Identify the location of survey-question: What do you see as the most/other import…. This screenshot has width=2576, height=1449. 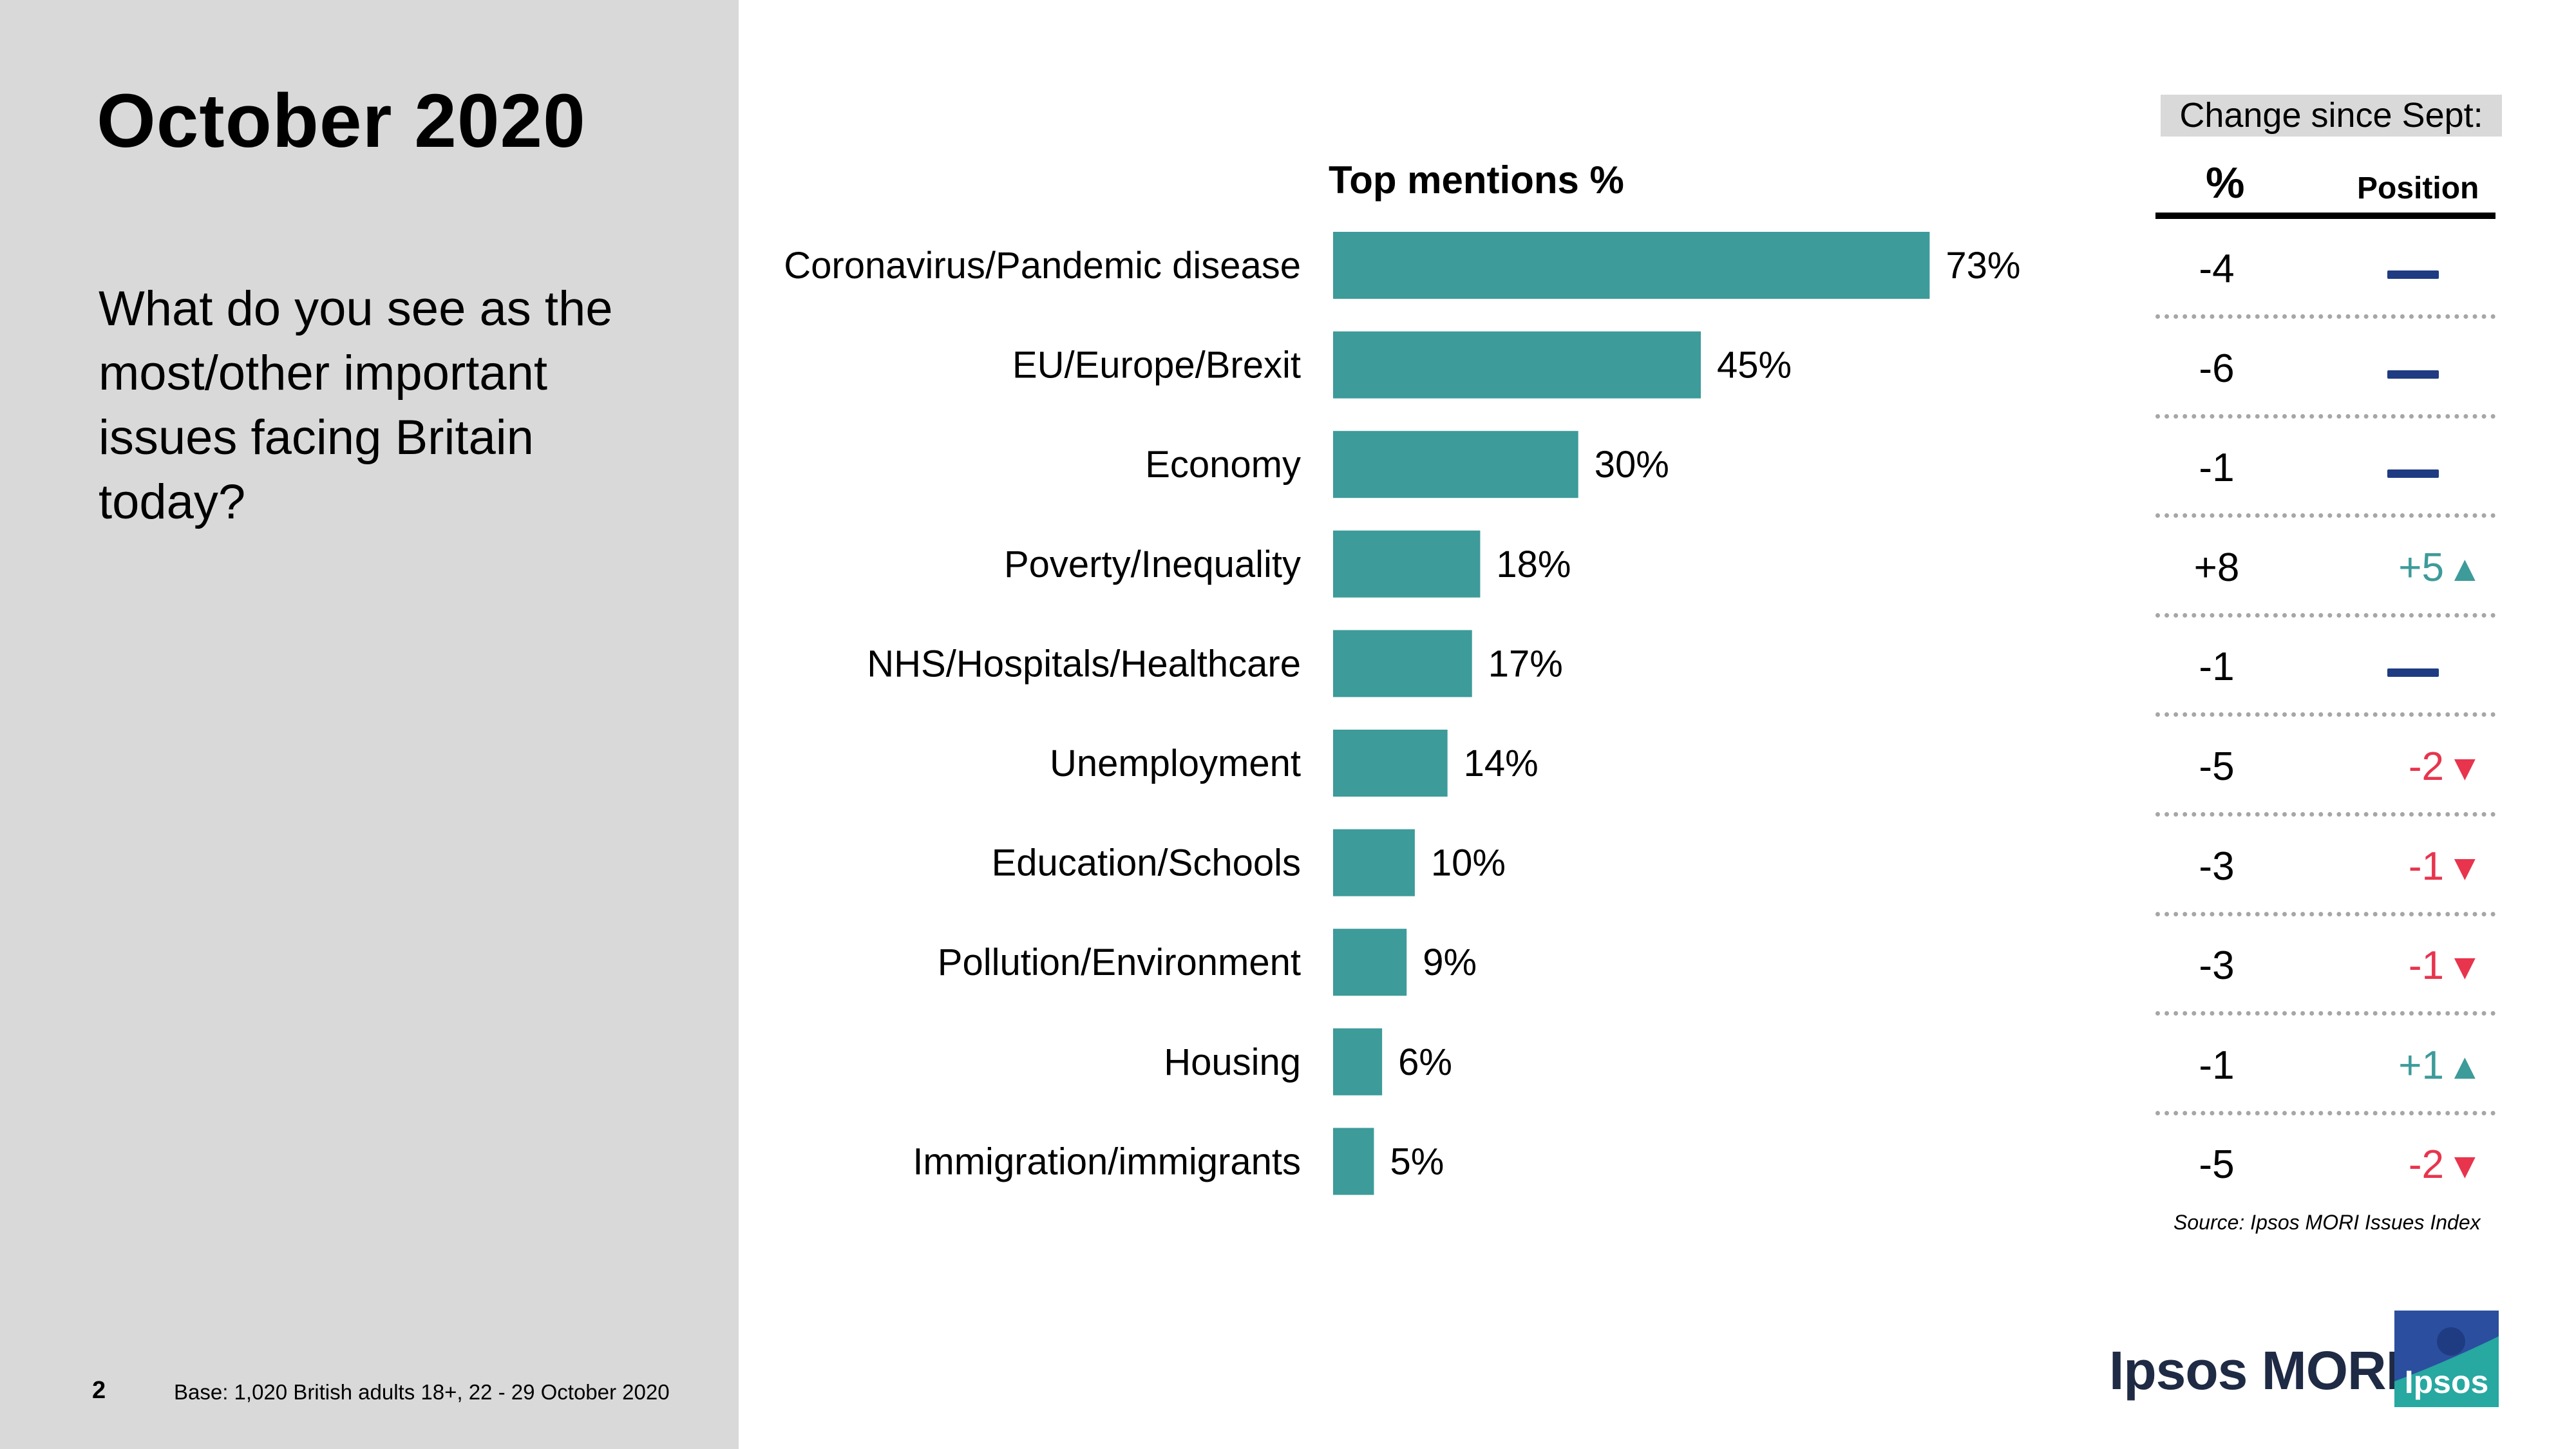
(356, 405).